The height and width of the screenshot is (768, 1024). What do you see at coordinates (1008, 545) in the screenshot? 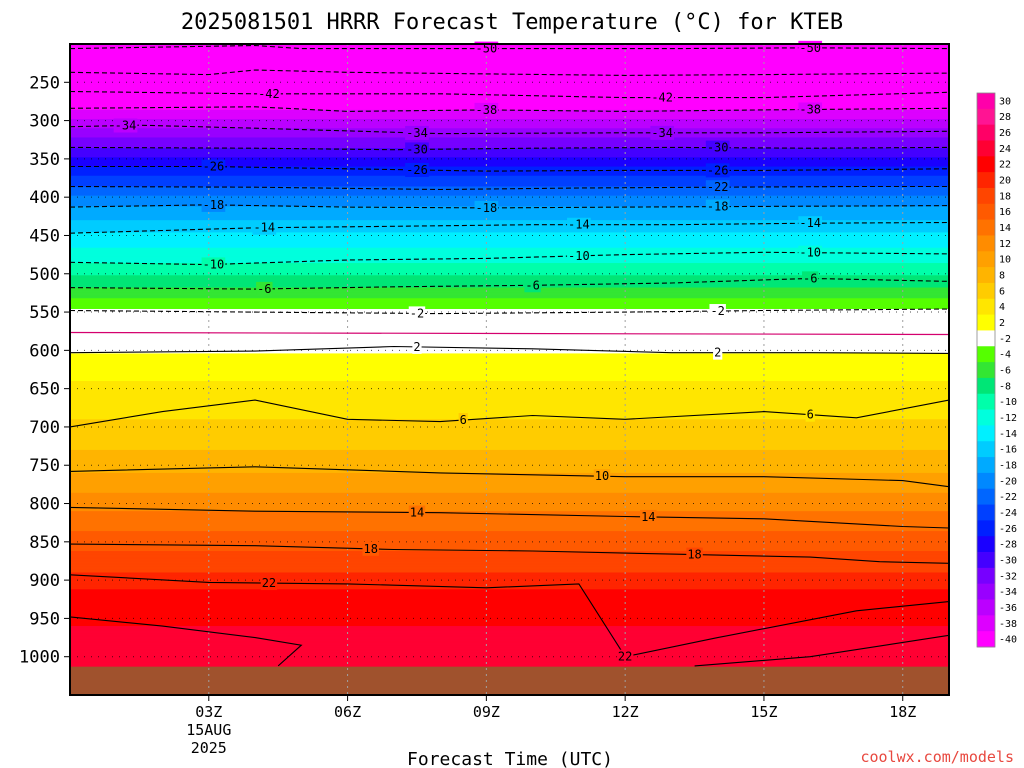
I see `colorbar-tick-label: -28` at bounding box center [1008, 545].